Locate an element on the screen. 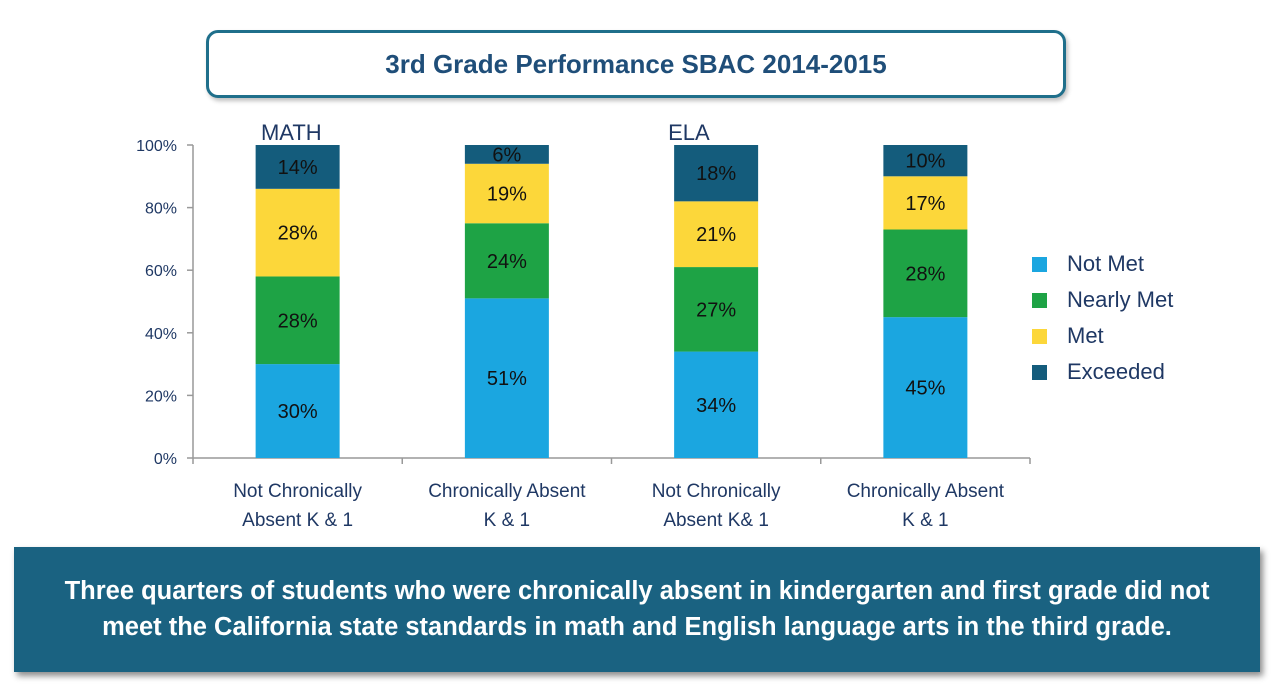 The height and width of the screenshot is (696, 1280). chart-title-box: 3rd Grade Performance SBAC 2014-2015 is located at coordinates (636, 64).